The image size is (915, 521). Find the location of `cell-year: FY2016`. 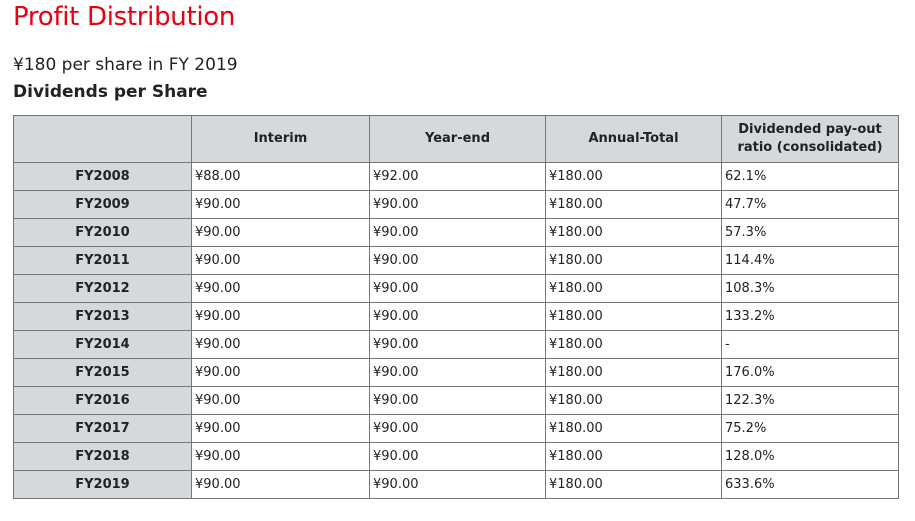

cell-year: FY2016 is located at coordinates (102, 400).